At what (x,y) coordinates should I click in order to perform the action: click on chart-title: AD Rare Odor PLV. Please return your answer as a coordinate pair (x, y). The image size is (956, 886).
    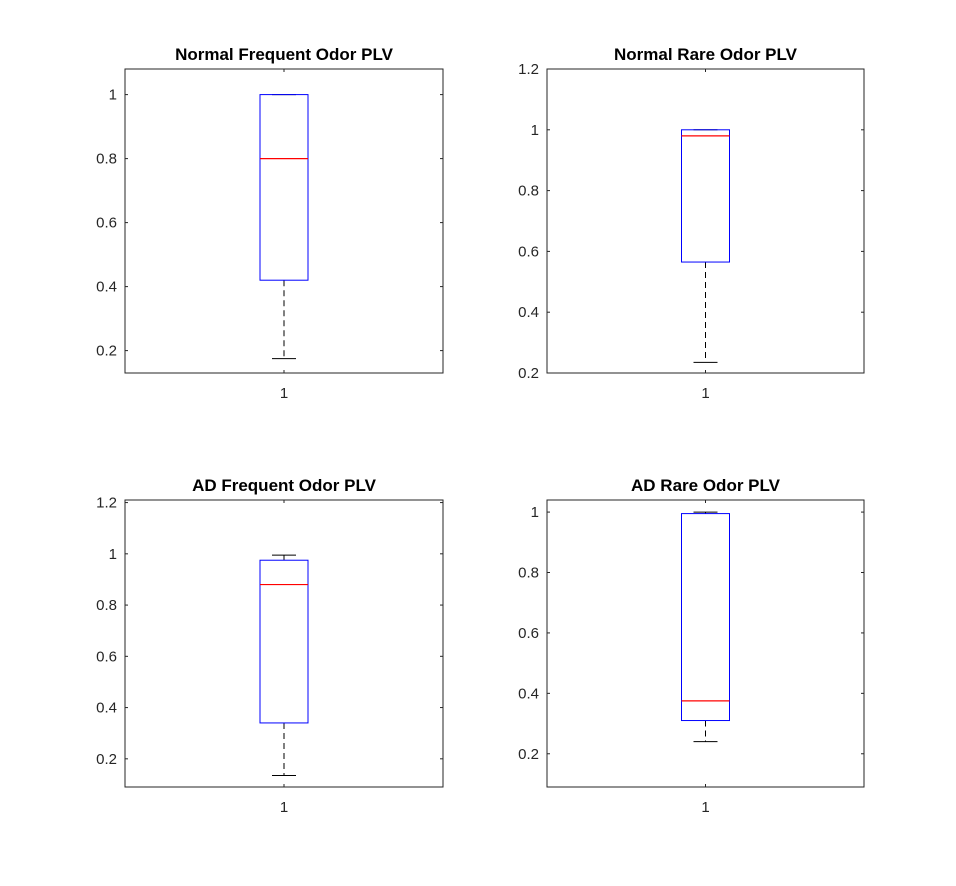
    Looking at the image, I should click on (706, 485).